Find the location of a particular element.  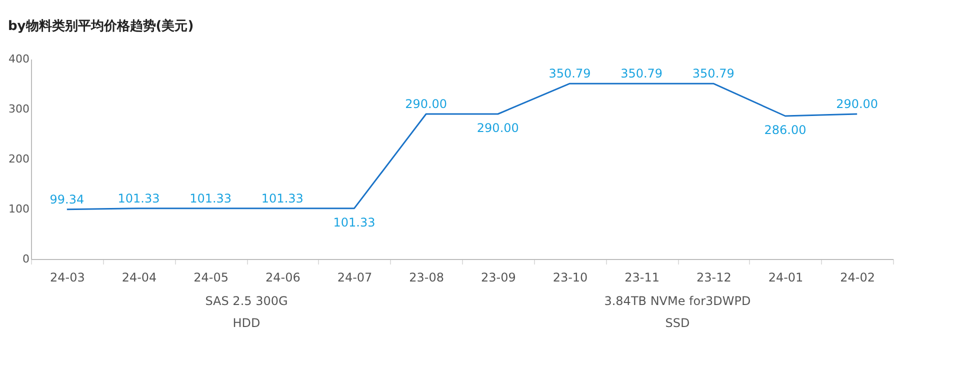

y-tick-label: 400 is located at coordinates (19, 59).